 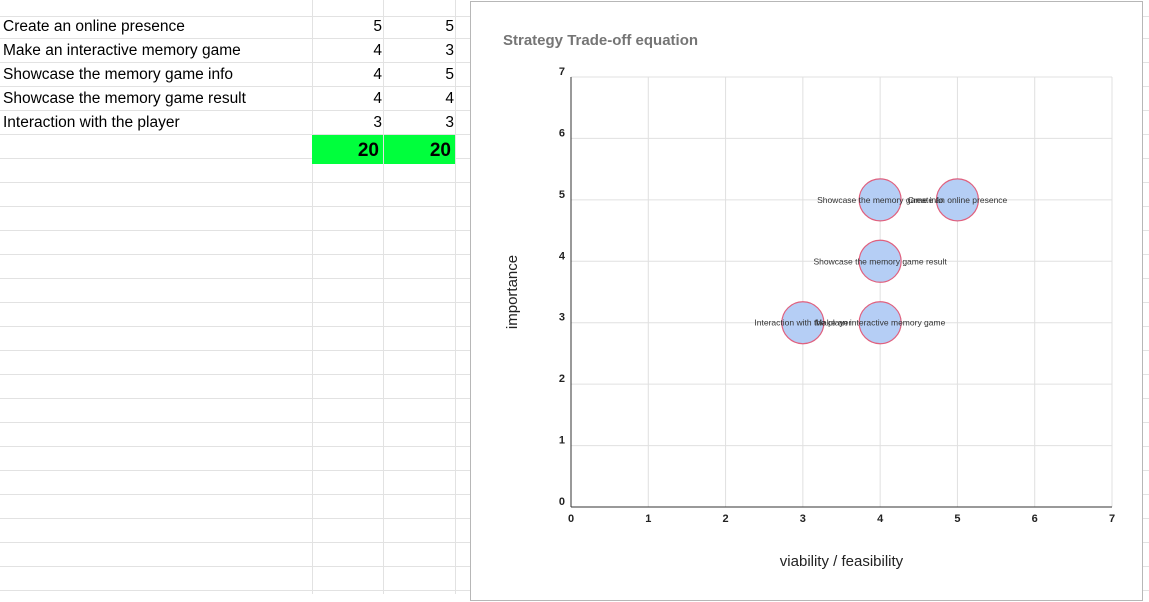 What do you see at coordinates (377, 122) in the screenshot?
I see `viability-cell: 3` at bounding box center [377, 122].